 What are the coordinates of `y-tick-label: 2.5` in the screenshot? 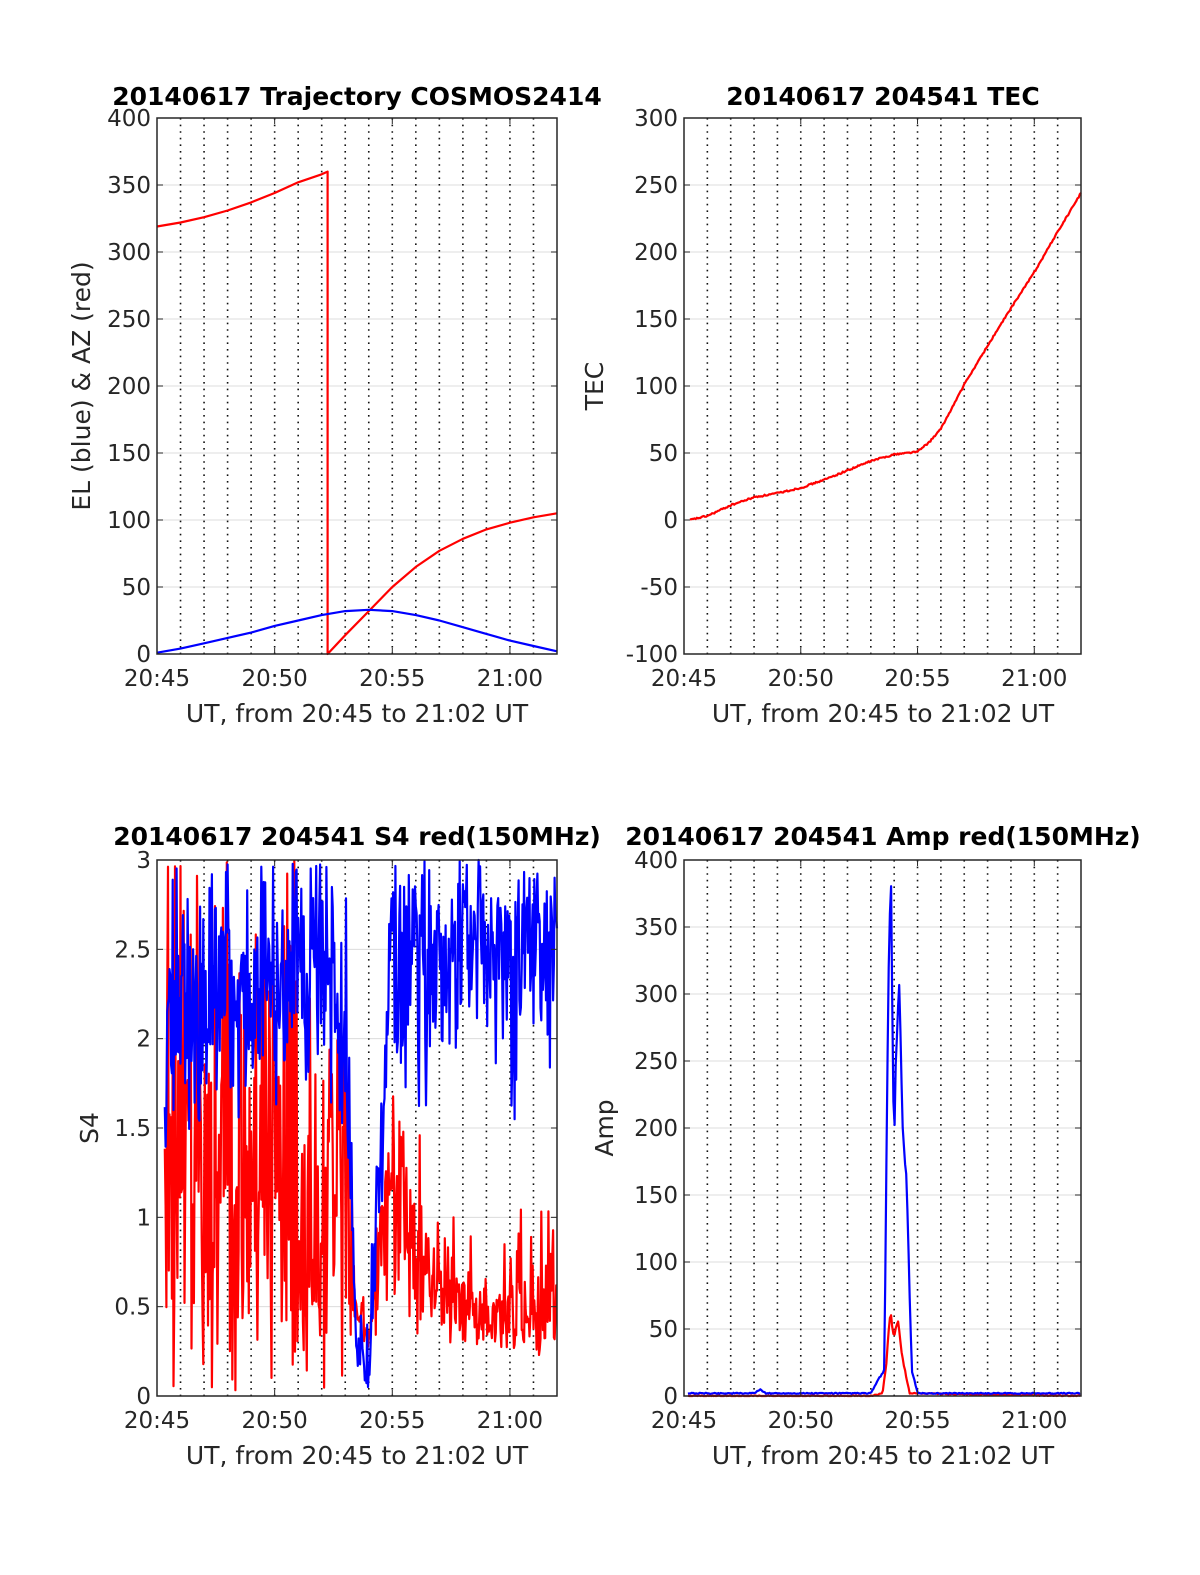 It's located at (132, 950).